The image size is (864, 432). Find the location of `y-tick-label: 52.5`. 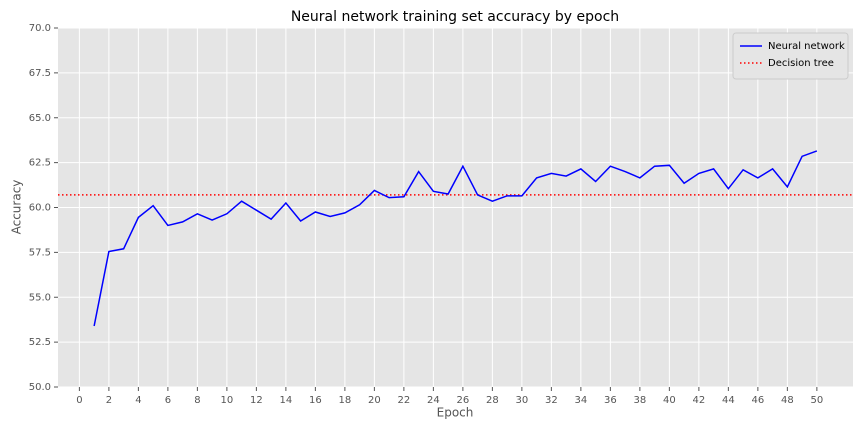

y-tick-label: 52.5 is located at coordinates (40, 342).